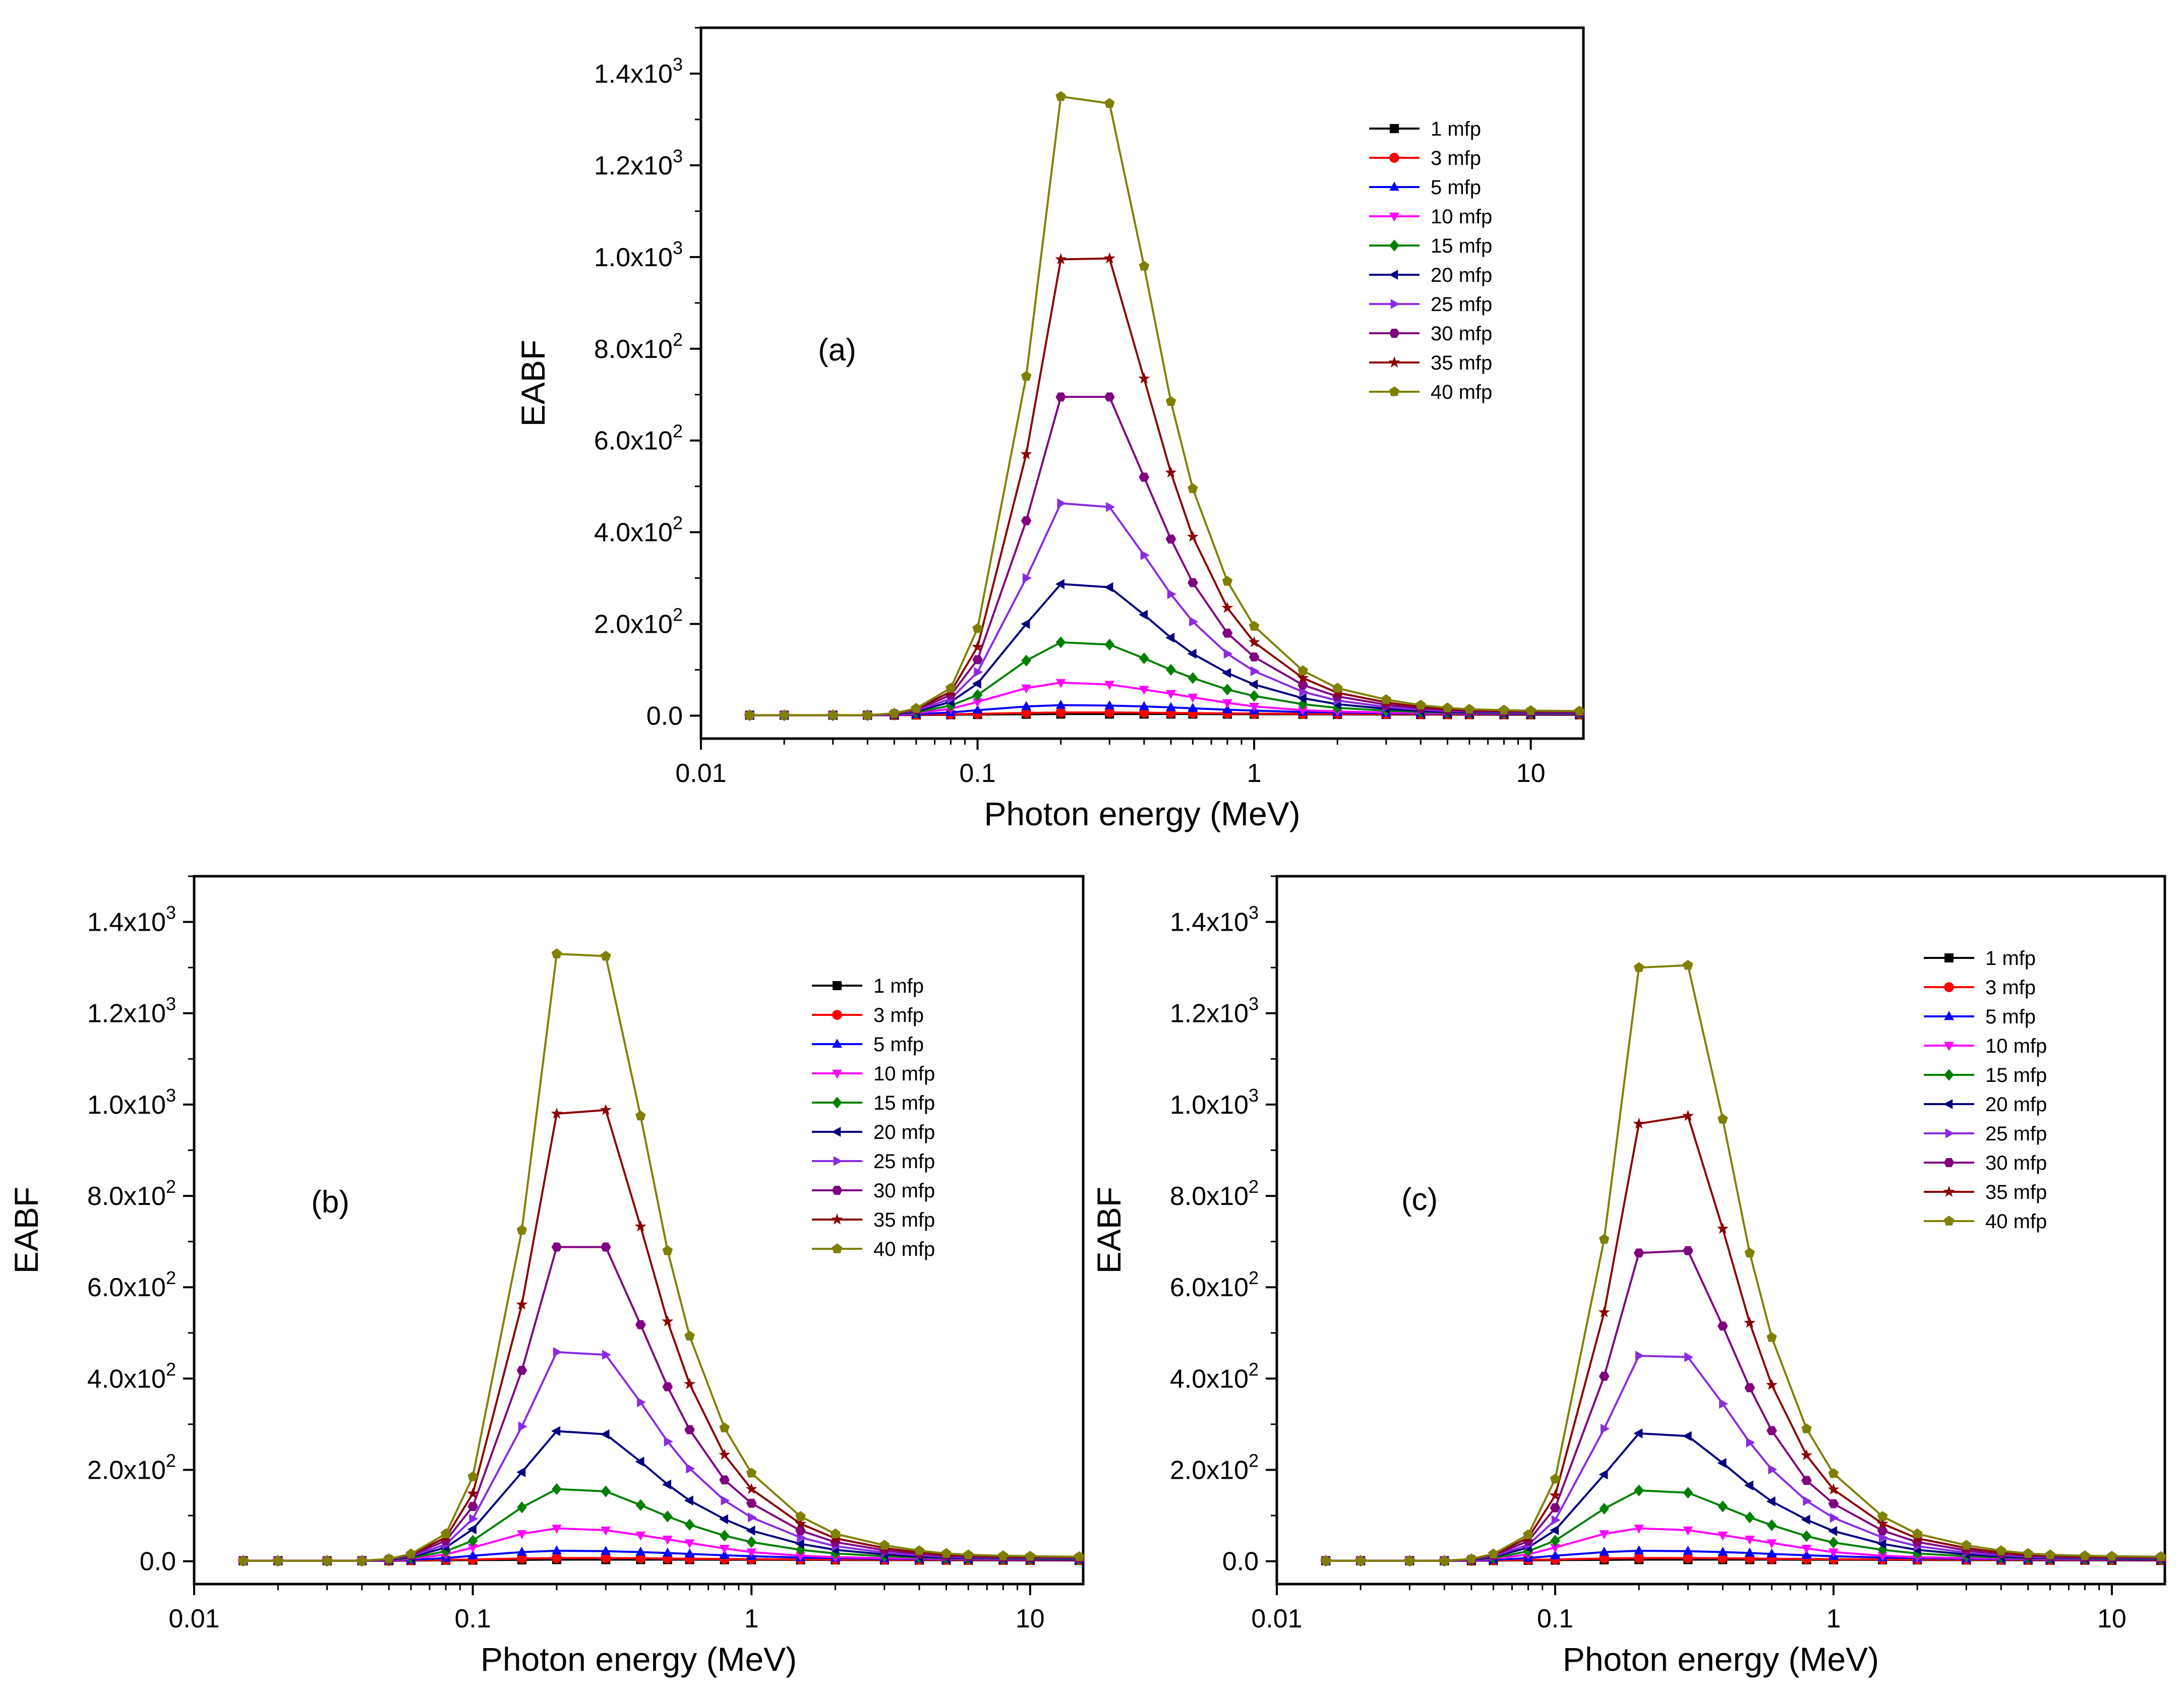 The height and width of the screenshot is (1697, 2184). I want to click on y-tick-label: 0.0, so click(1240, 1562).